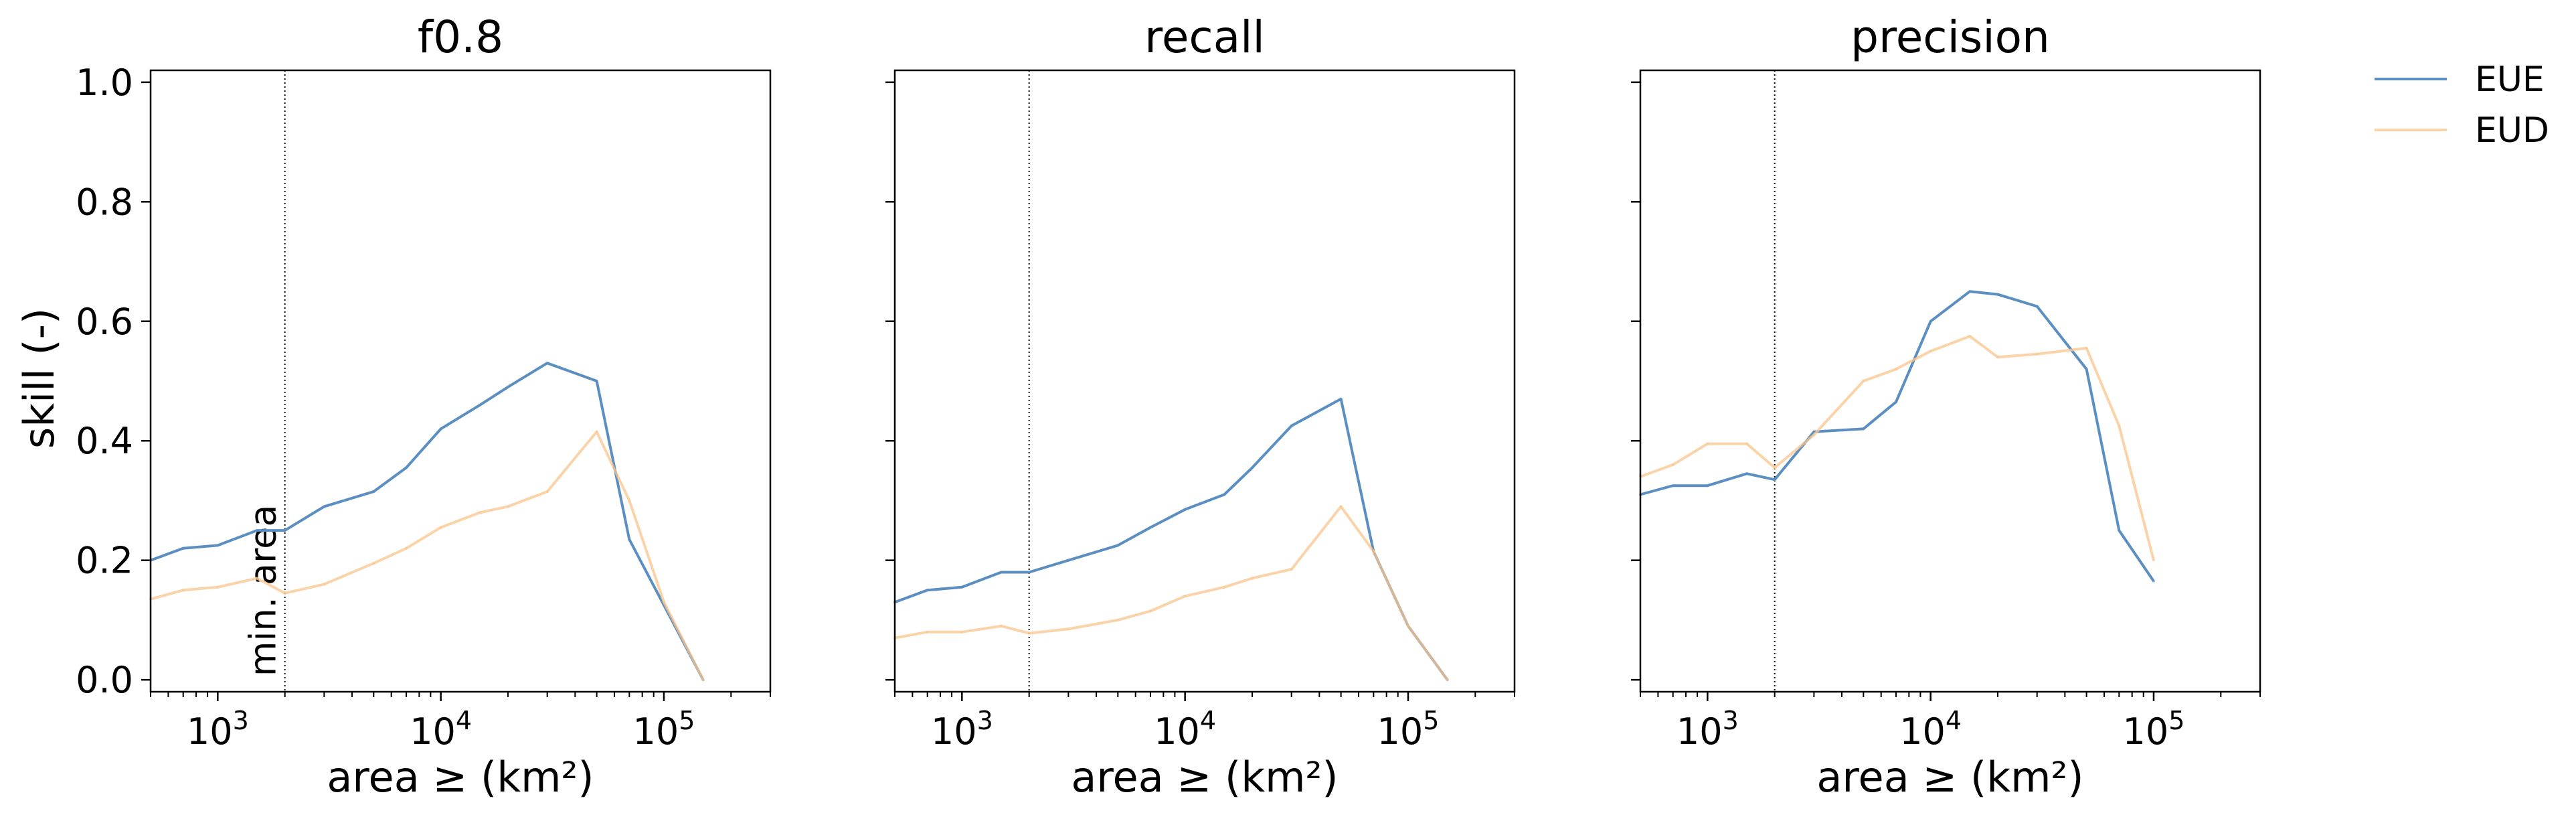 Image resolution: width=2576 pixels, height=819 pixels. What do you see at coordinates (105, 441) in the screenshot?
I see `y-tick-label: 0.4` at bounding box center [105, 441].